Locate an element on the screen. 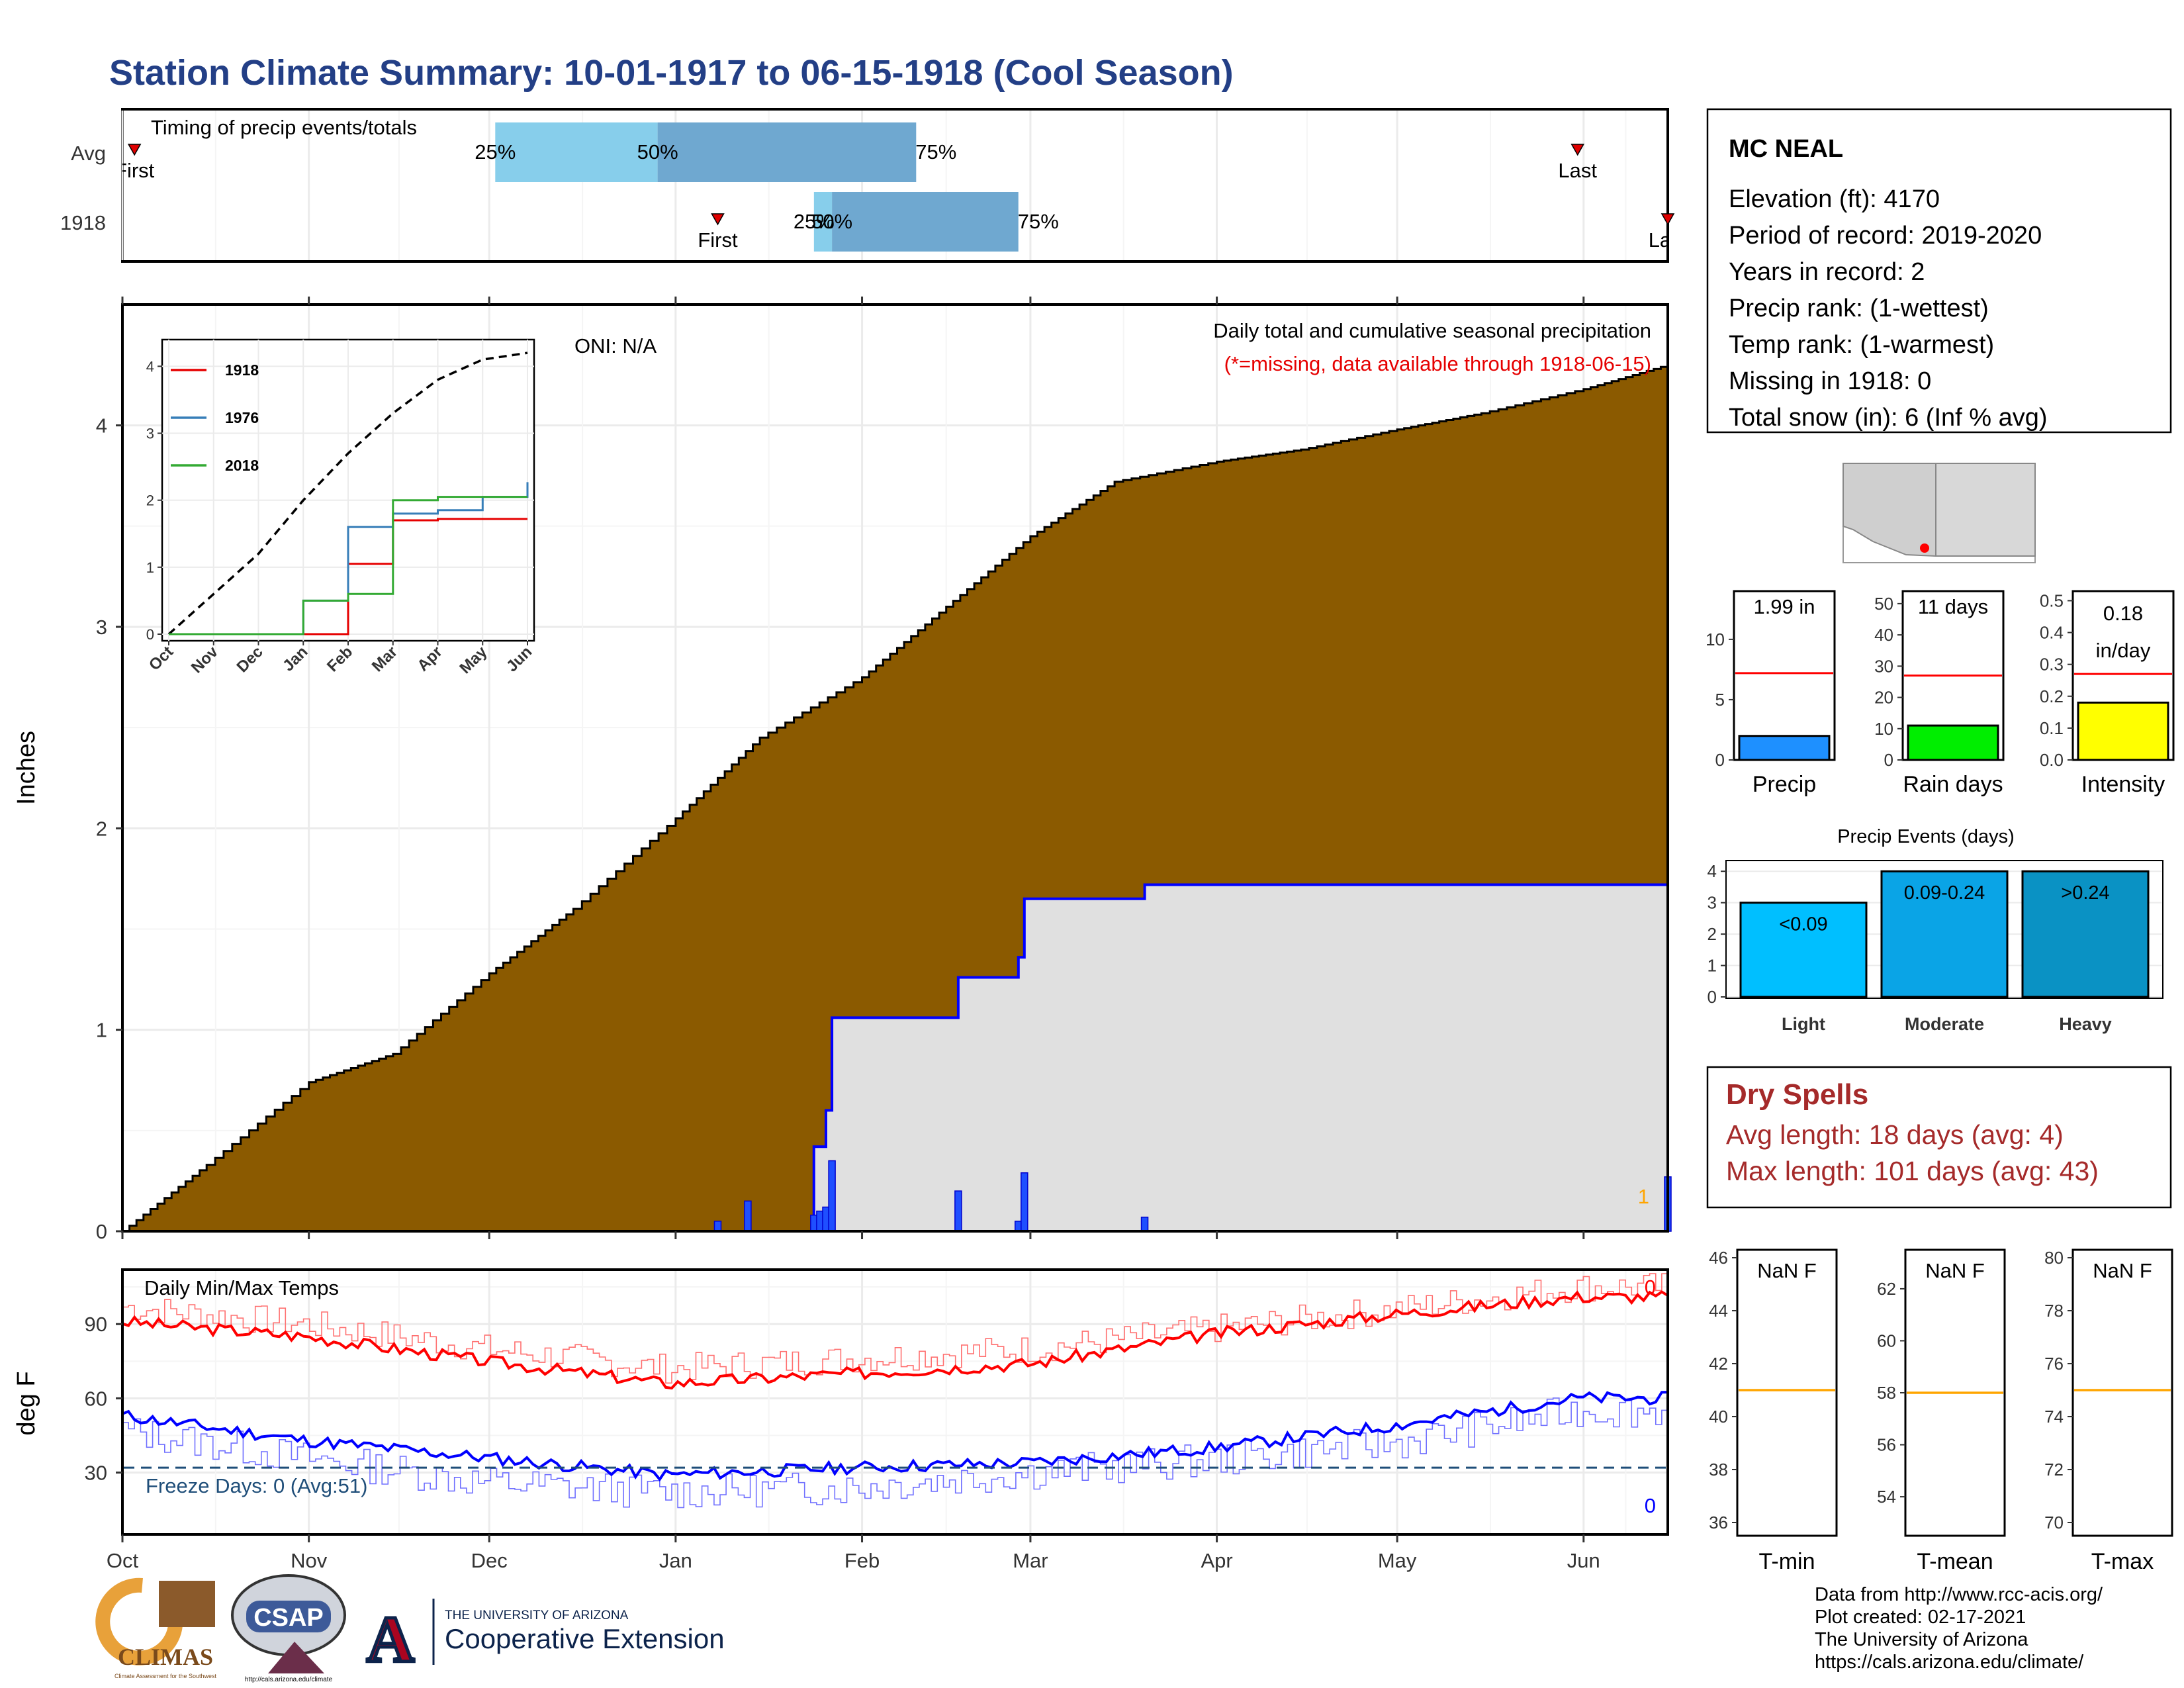 The width and height of the screenshot is (2184, 1688). csap-text: CSAP is located at coordinates (288, 1618).